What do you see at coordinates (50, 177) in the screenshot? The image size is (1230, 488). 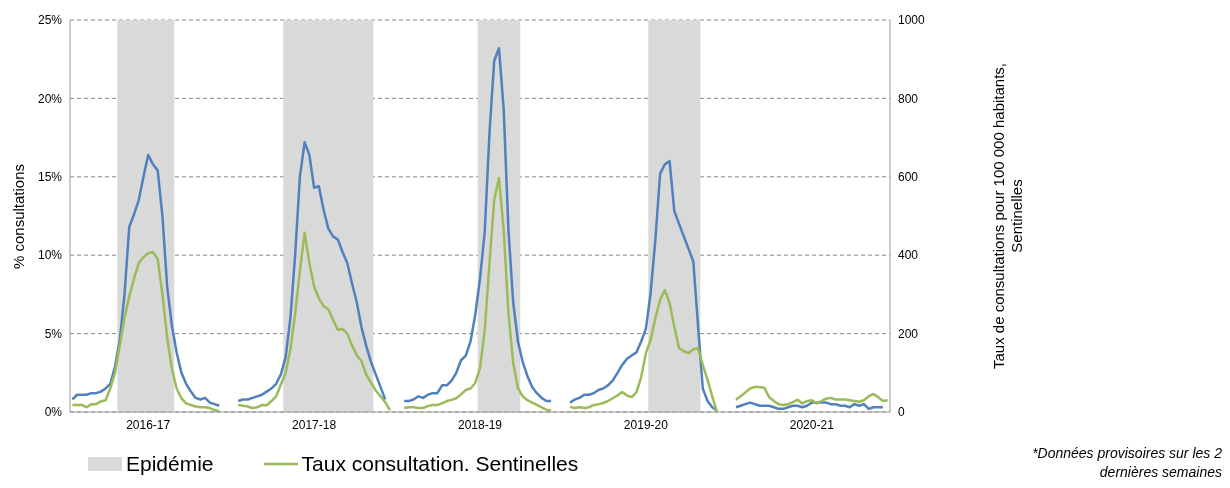 I see `y-tick-label: 15%` at bounding box center [50, 177].